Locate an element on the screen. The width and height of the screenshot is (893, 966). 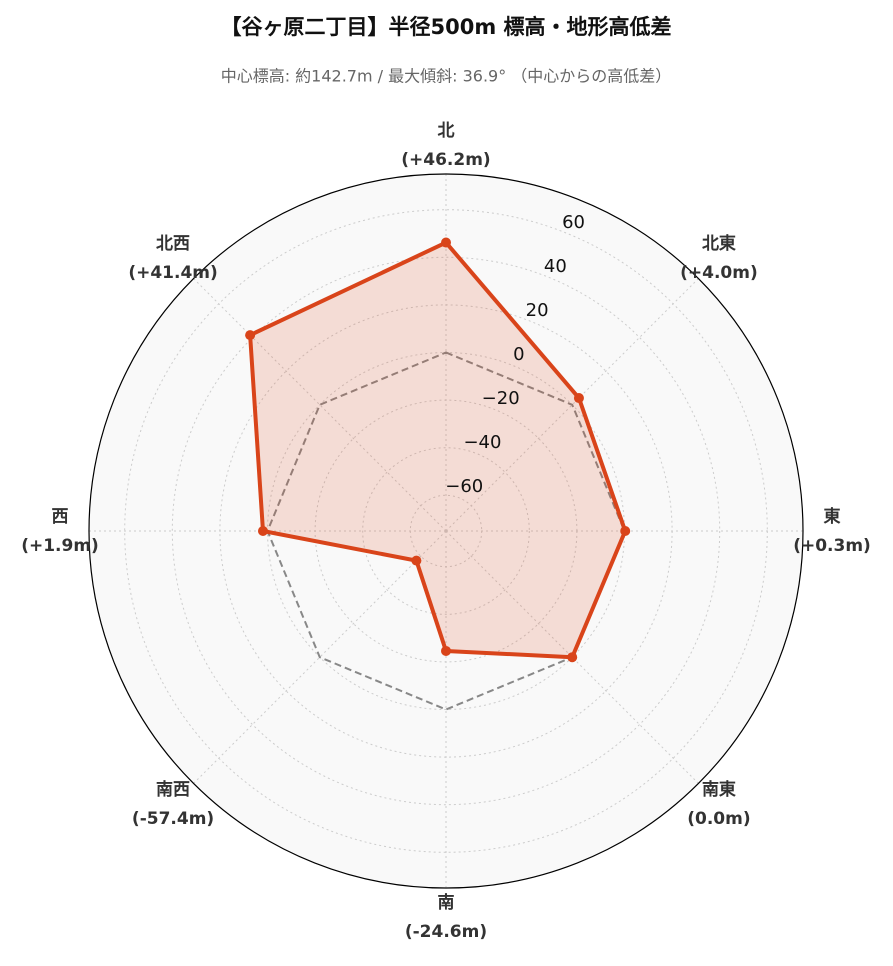
category-label: 北東 is located at coordinates (719, 243).